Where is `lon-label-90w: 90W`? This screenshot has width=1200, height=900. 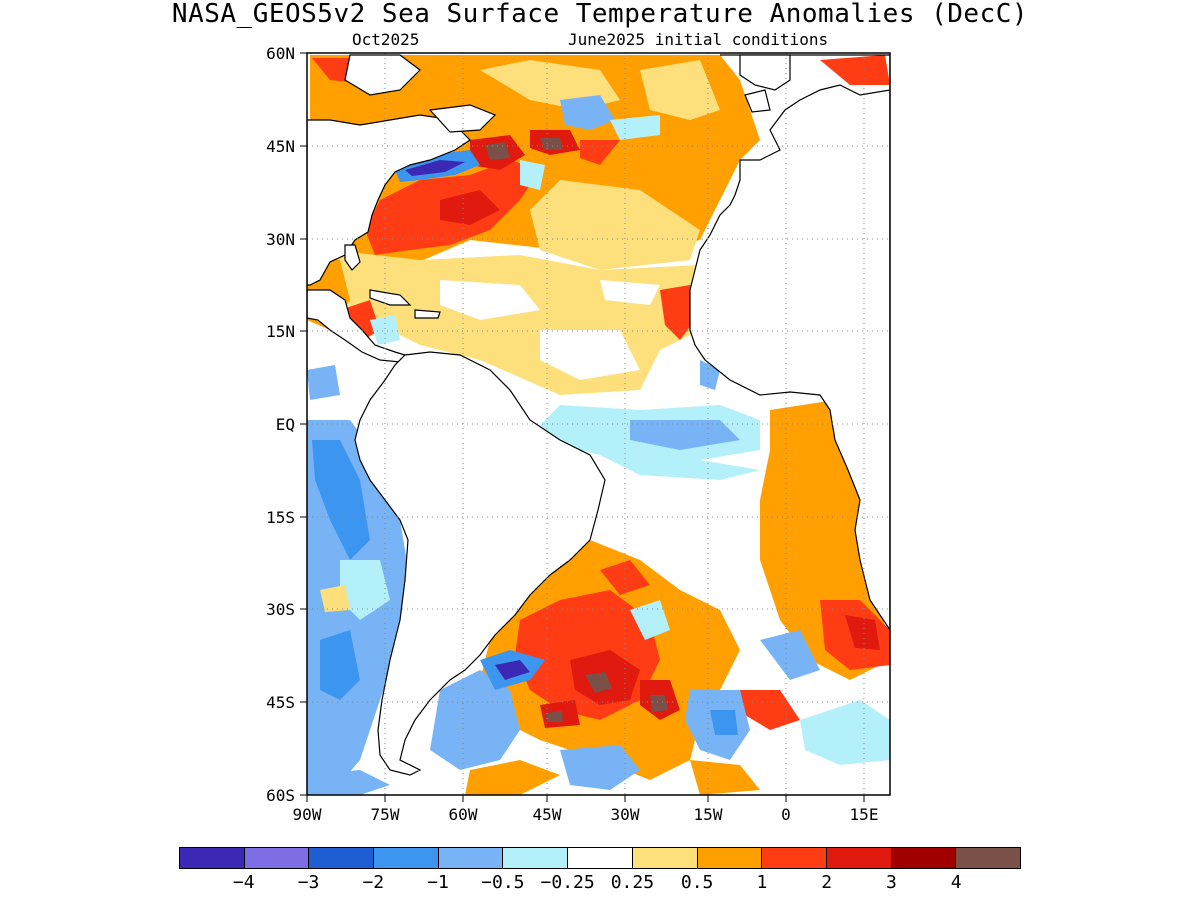
lon-label-90w: 90W is located at coordinates (307, 814).